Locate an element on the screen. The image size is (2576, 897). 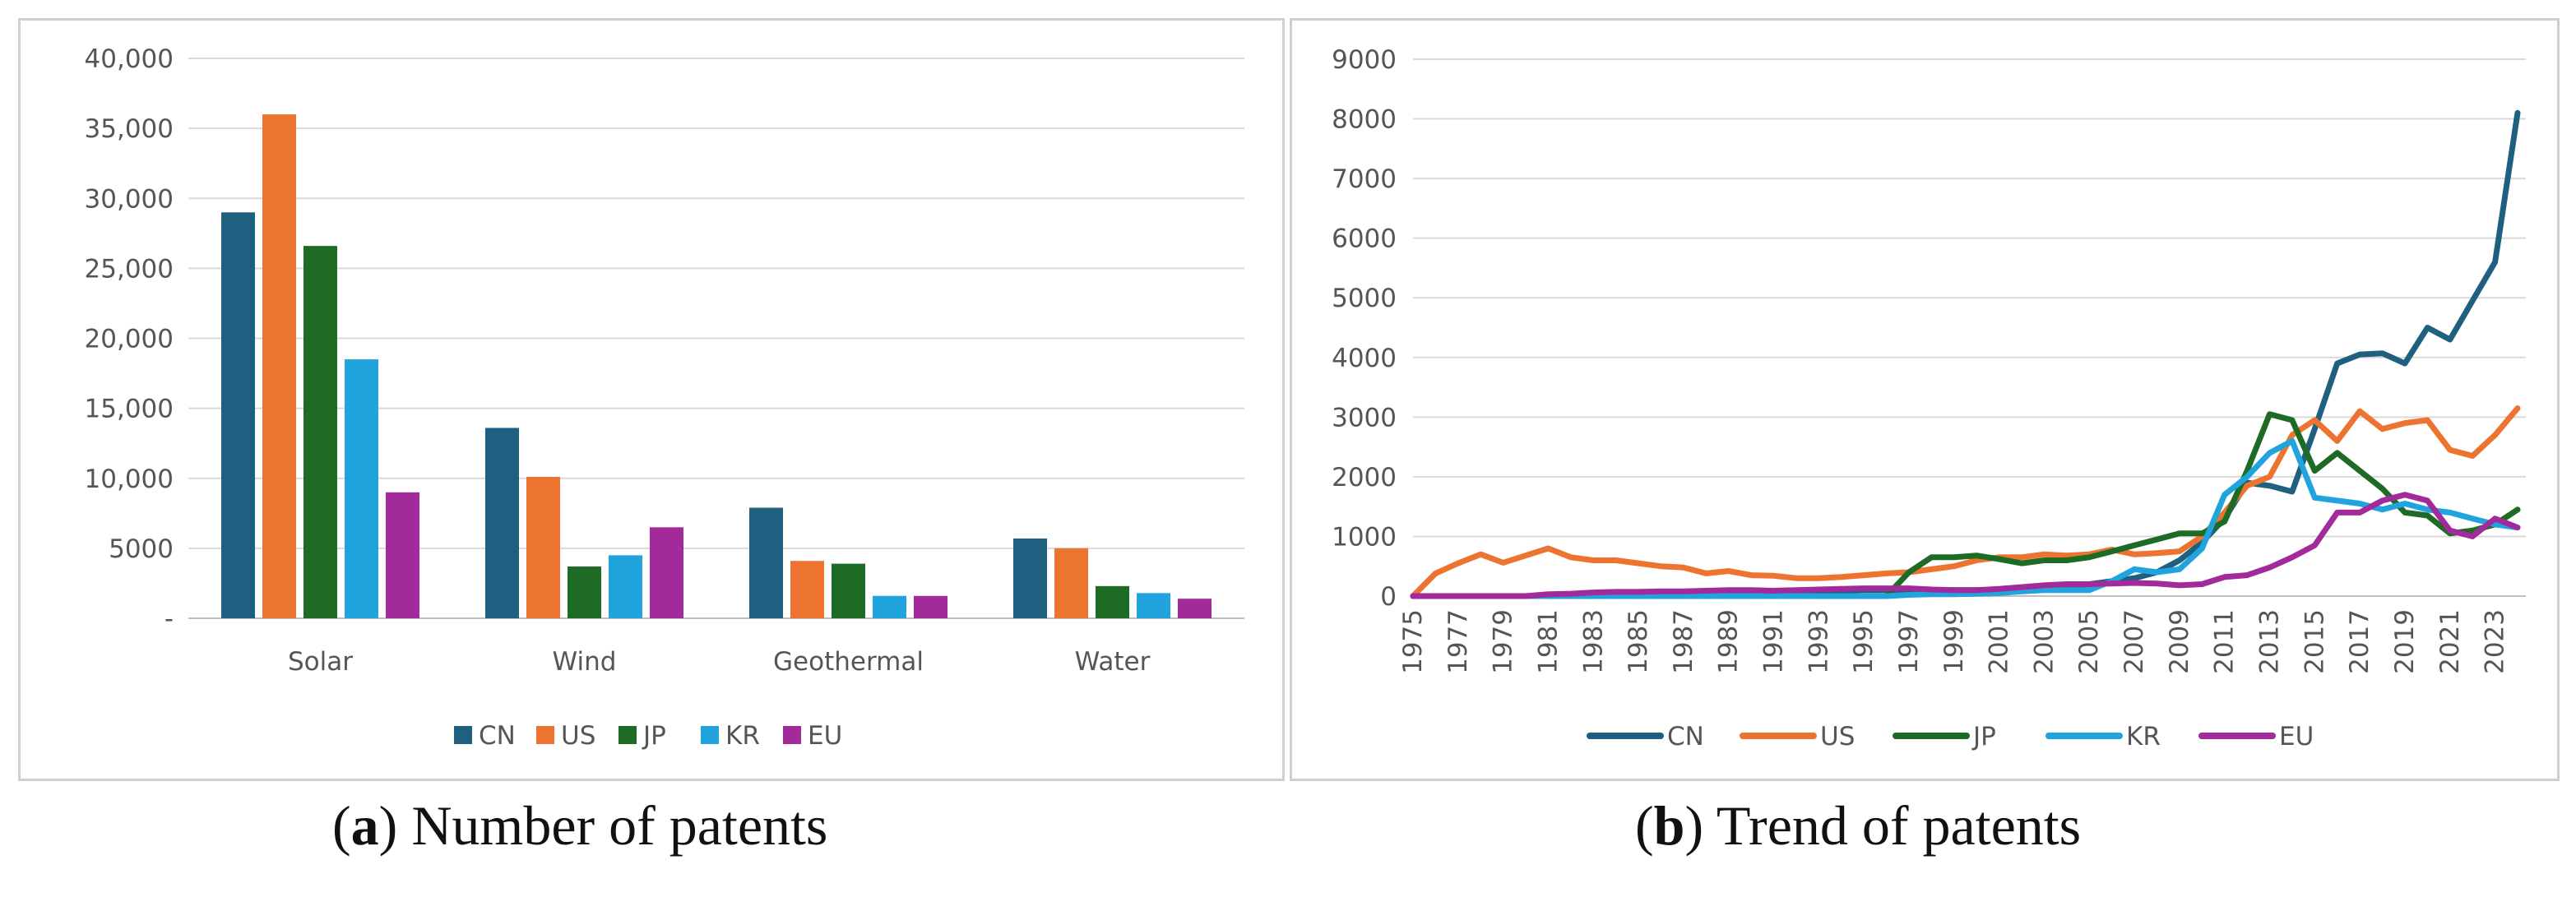
x-tick-label: 1999 is located at coordinates (1954, 641).